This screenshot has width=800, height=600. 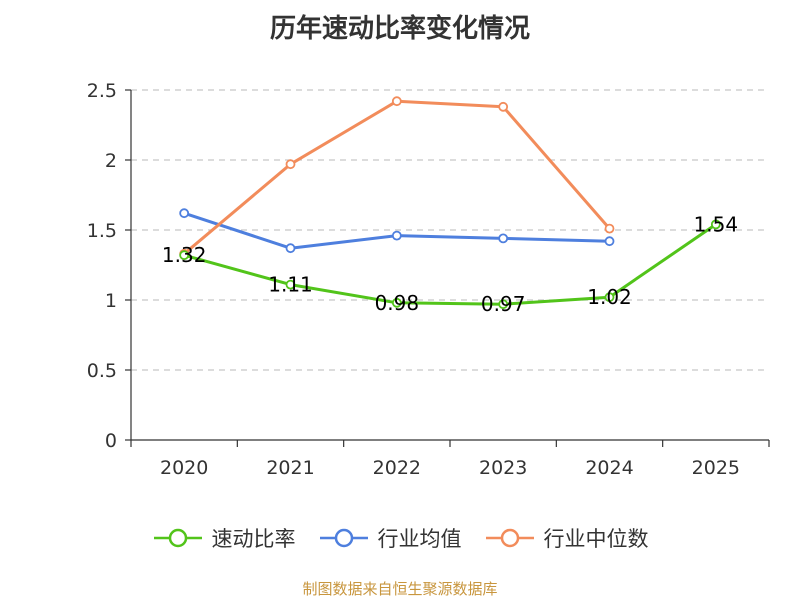 What do you see at coordinates (184, 468) in the screenshot?
I see `x-tick-label: 2020` at bounding box center [184, 468].